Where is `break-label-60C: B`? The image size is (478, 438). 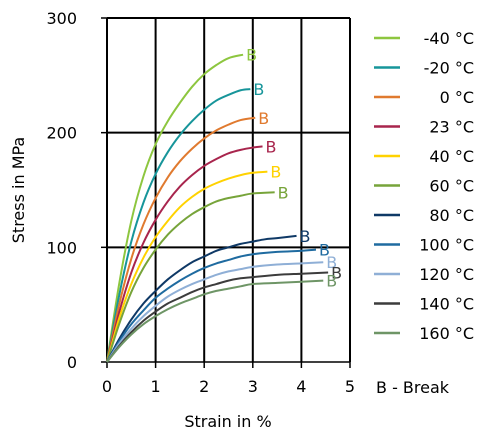
break-label-60C: B is located at coordinates (283, 192).